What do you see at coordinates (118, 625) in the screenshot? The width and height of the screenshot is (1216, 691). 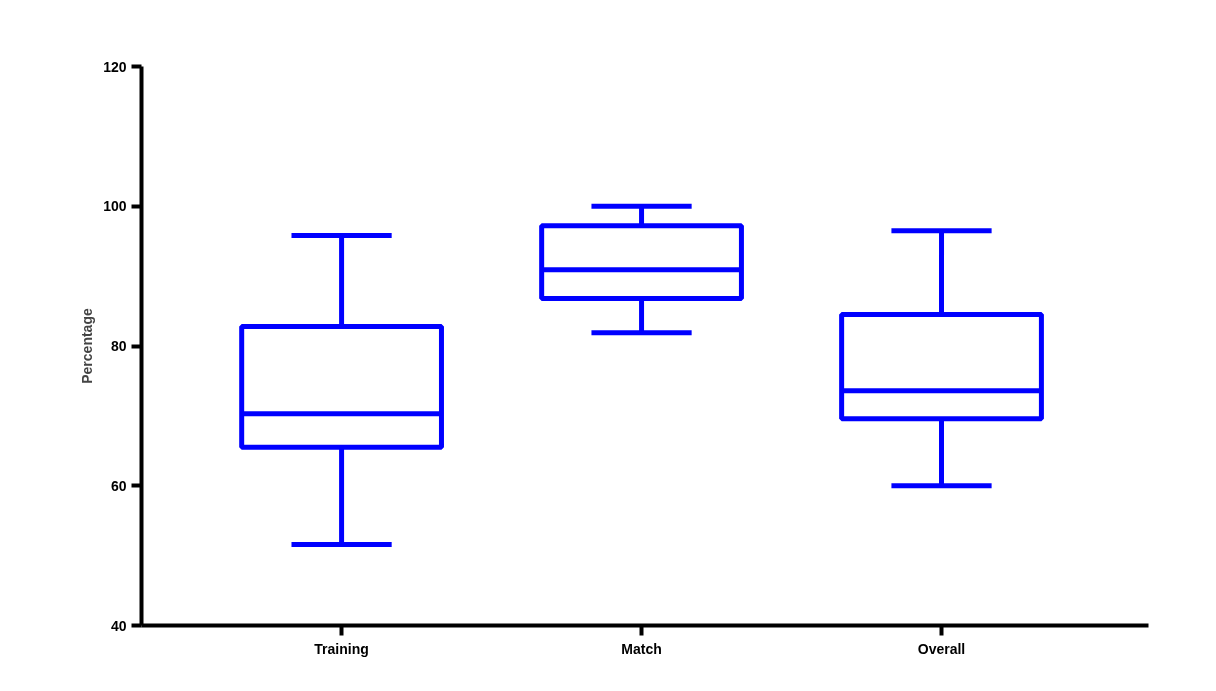 I see `y-tick-label: 40` at bounding box center [118, 625].